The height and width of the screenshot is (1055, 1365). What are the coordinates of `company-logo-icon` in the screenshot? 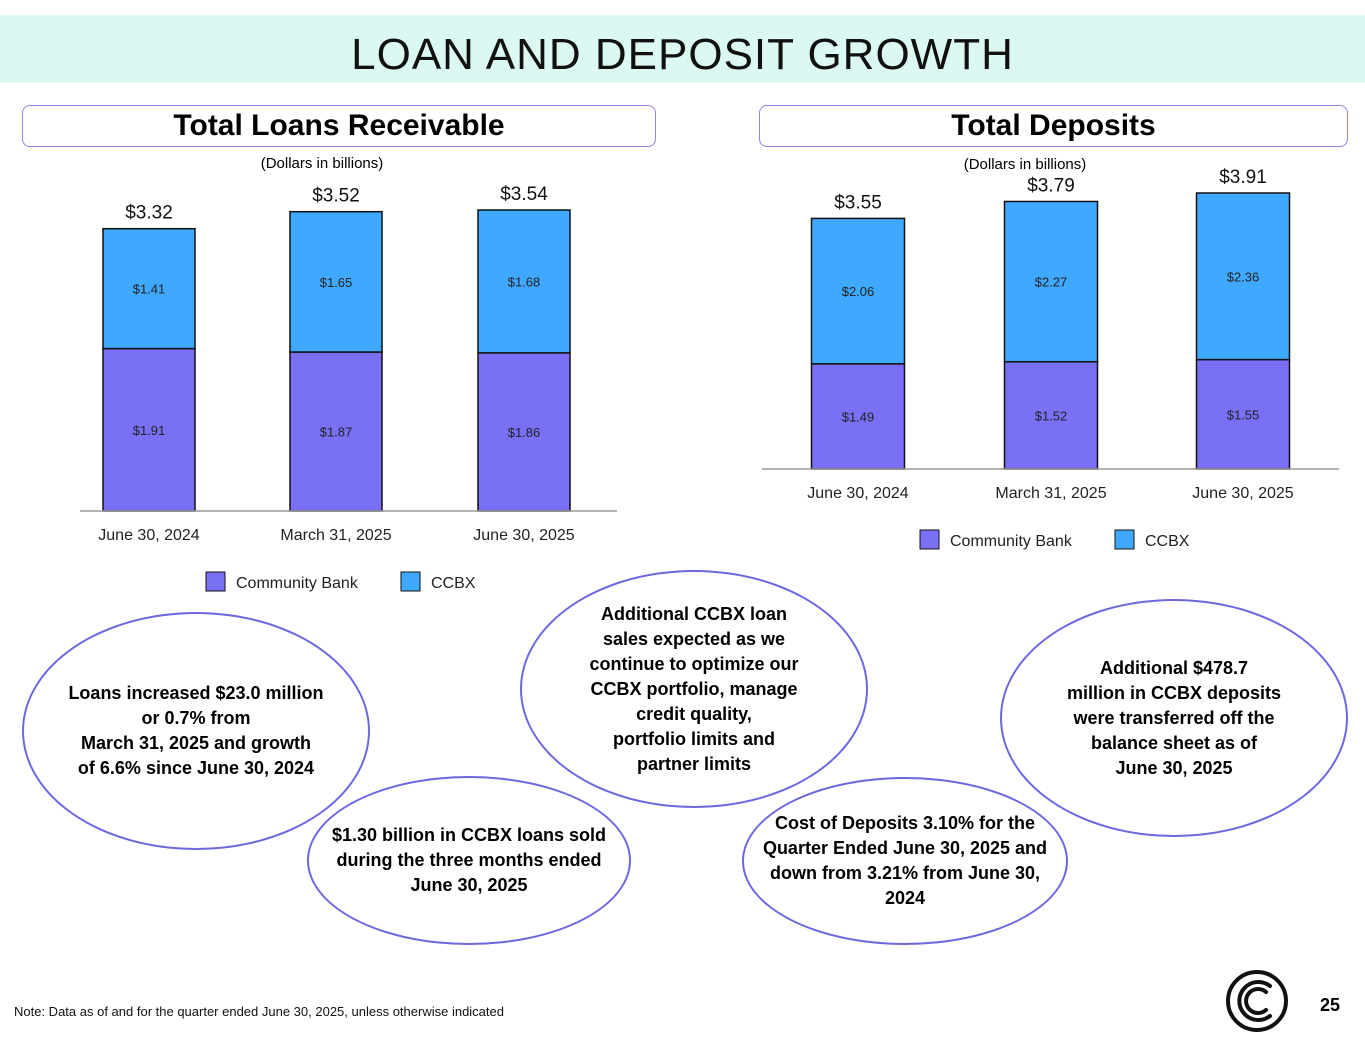 It's located at (1257, 1001).